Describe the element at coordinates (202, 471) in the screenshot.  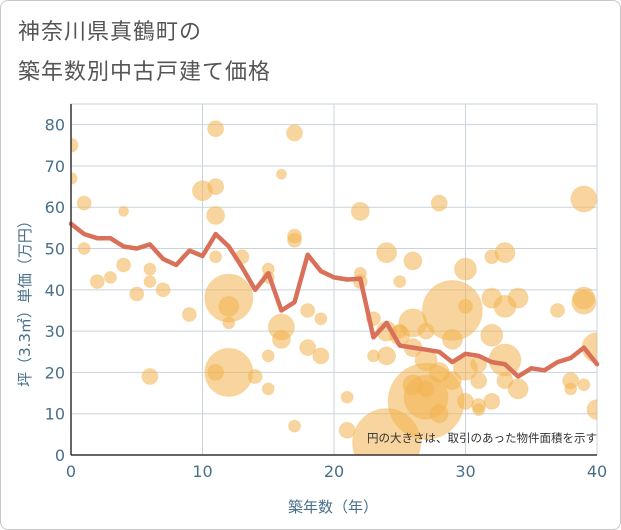
I see `x-tick-label: 10` at that location.